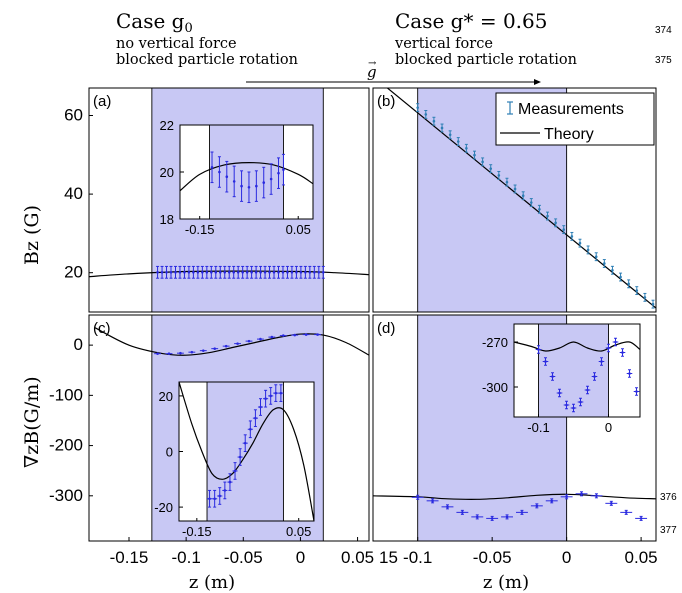 The width and height of the screenshot is (682, 593). Describe the element at coordinates (386, 328) in the screenshot. I see `panel-d-label: (d)` at that location.